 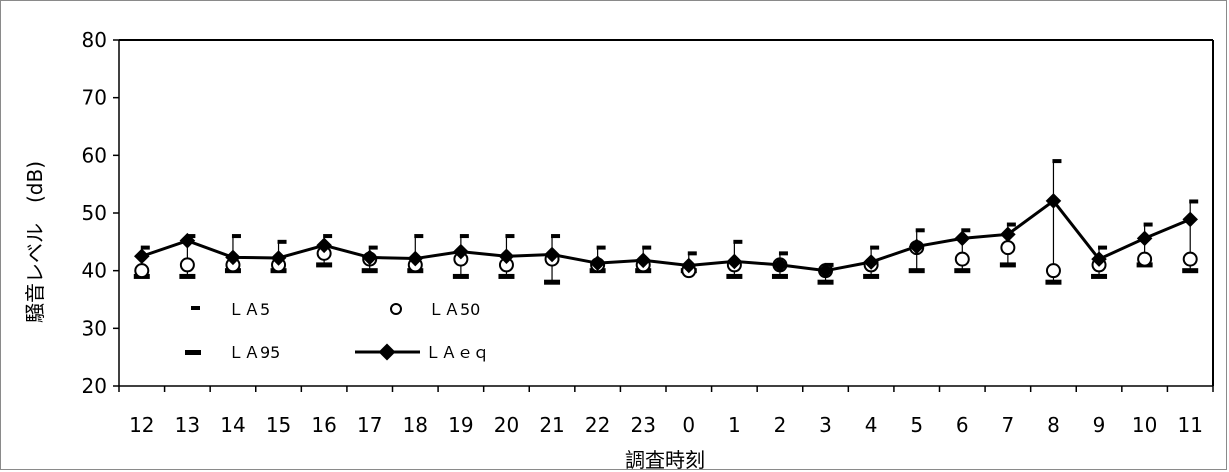 I want to click on x-tick-label: 9, so click(x=1099, y=425).